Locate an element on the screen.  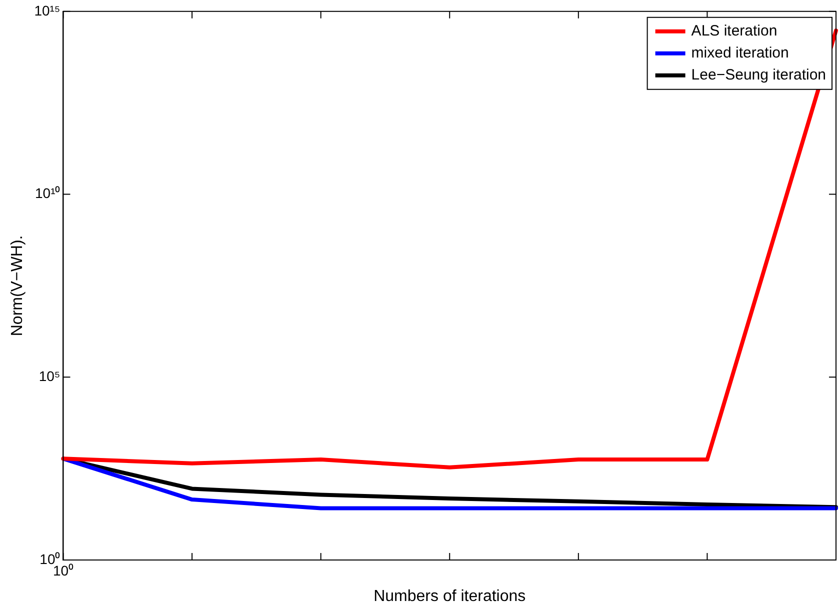
y-tick-label: 10¹⁰ is located at coordinates (47, 193).